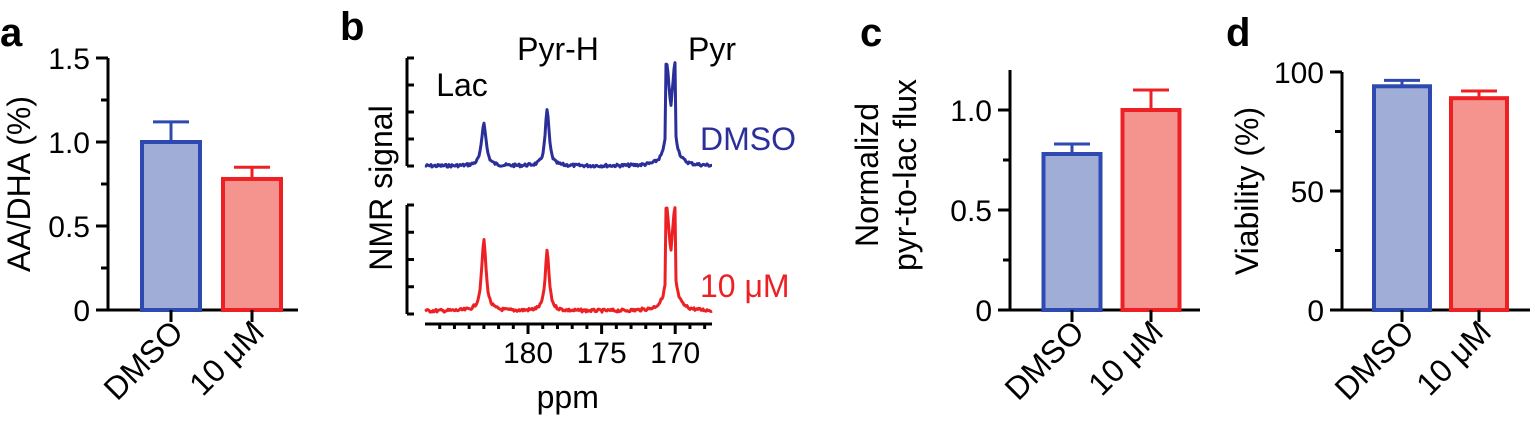 This screenshot has height=422, width=1535. What do you see at coordinates (528, 353) in the screenshot?
I see `x-tick-label: 180` at bounding box center [528, 353].